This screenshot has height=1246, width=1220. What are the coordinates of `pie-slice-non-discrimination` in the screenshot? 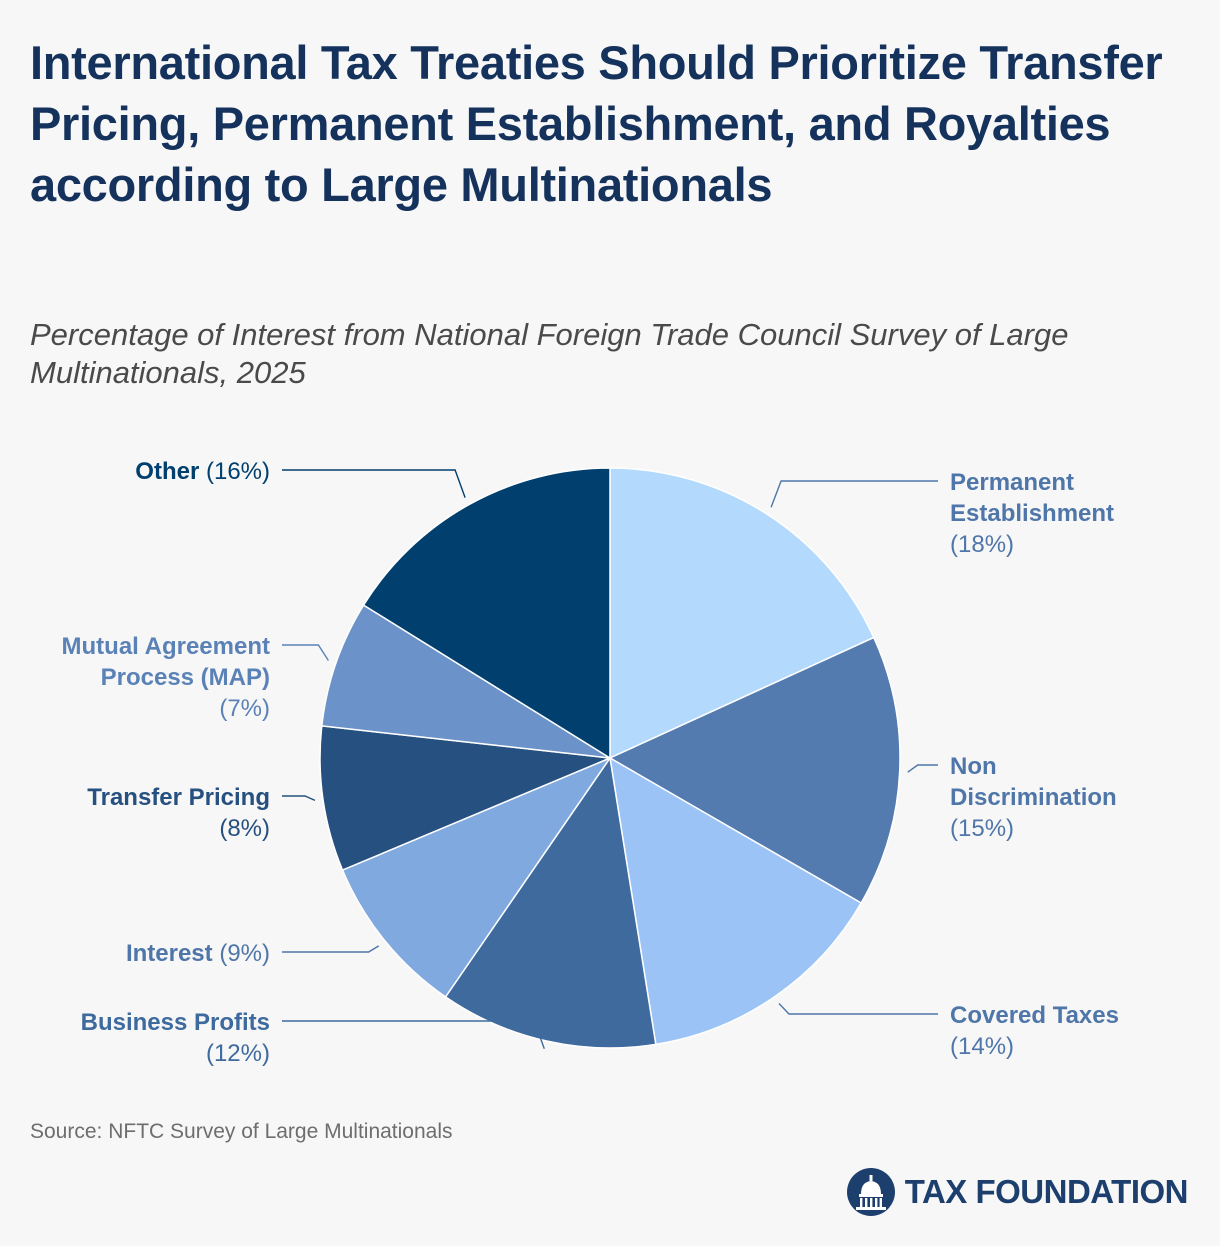 It's located at (754, 770).